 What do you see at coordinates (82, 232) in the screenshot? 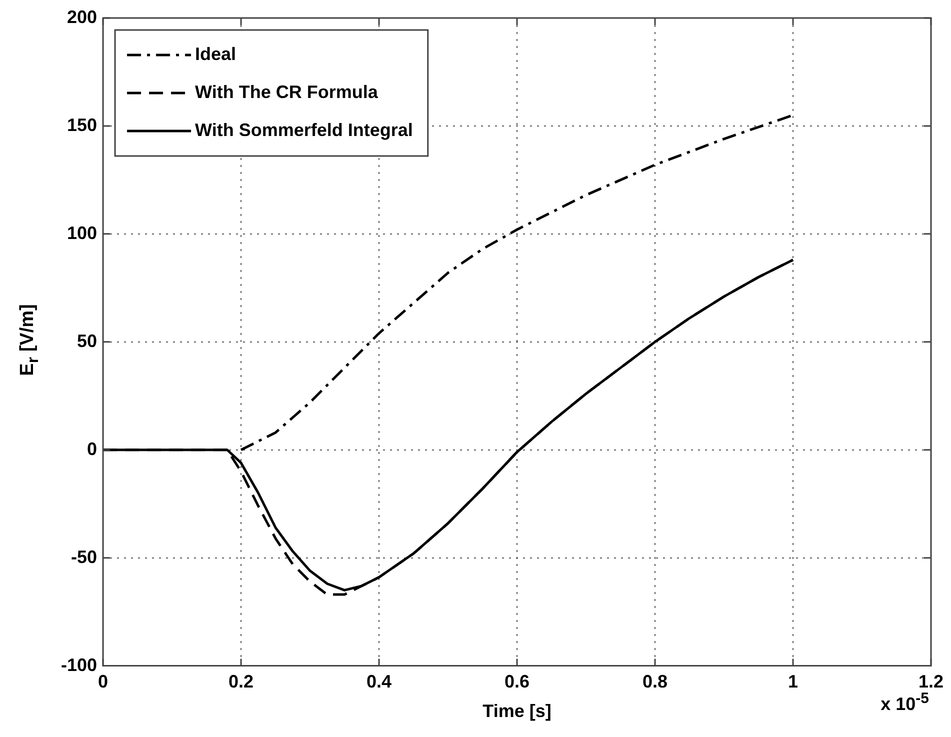
I see `y-tick-label: 100` at bounding box center [82, 232].